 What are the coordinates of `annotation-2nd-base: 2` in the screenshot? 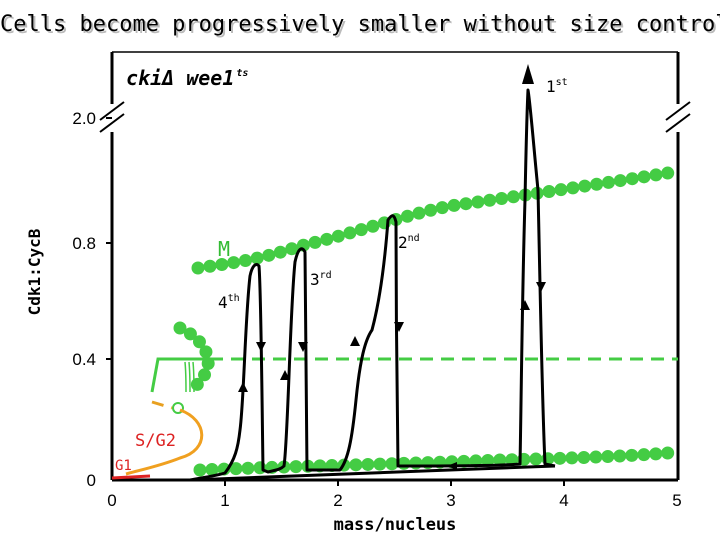 It's located at (403, 242).